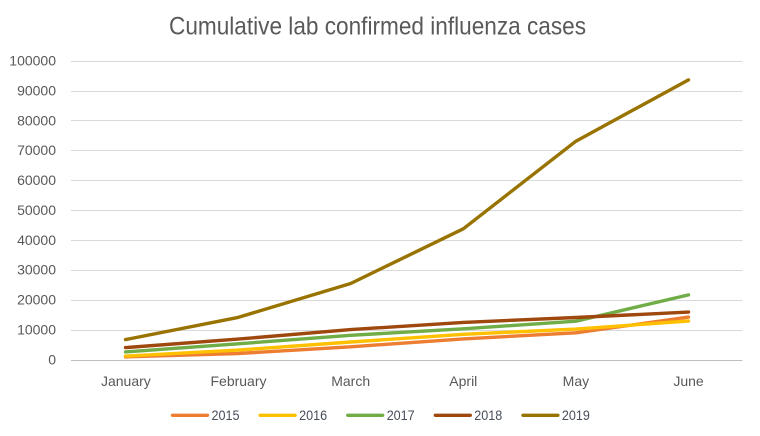 Image resolution: width=760 pixels, height=436 pixels. Describe the element at coordinates (688, 381) in the screenshot. I see `svg-text: June` at that location.